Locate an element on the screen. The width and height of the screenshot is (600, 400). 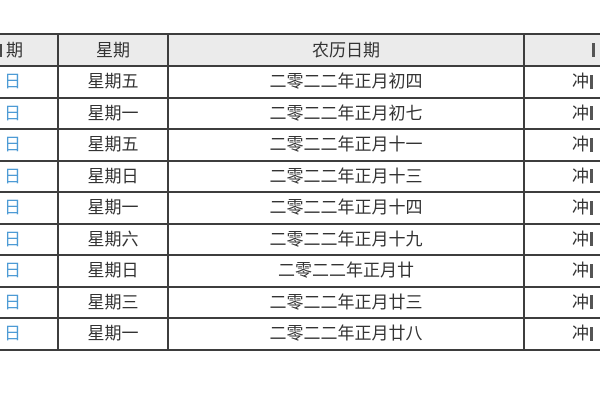
header-weekday: 星期 is located at coordinates (114, 50).